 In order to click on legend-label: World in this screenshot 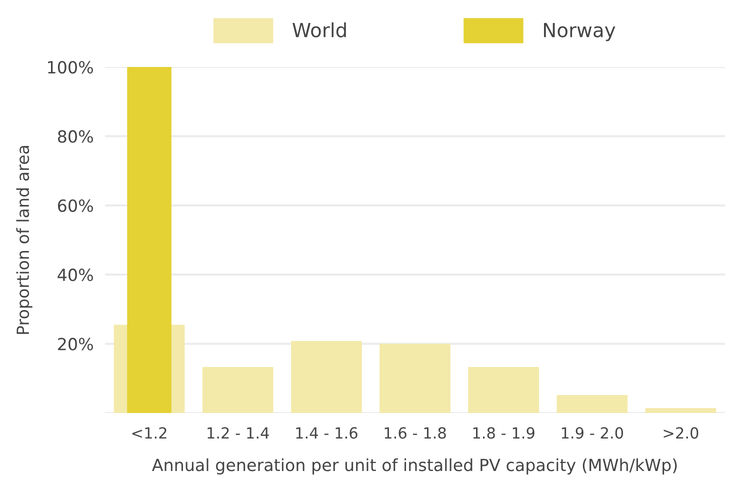, I will do `click(319, 30)`.